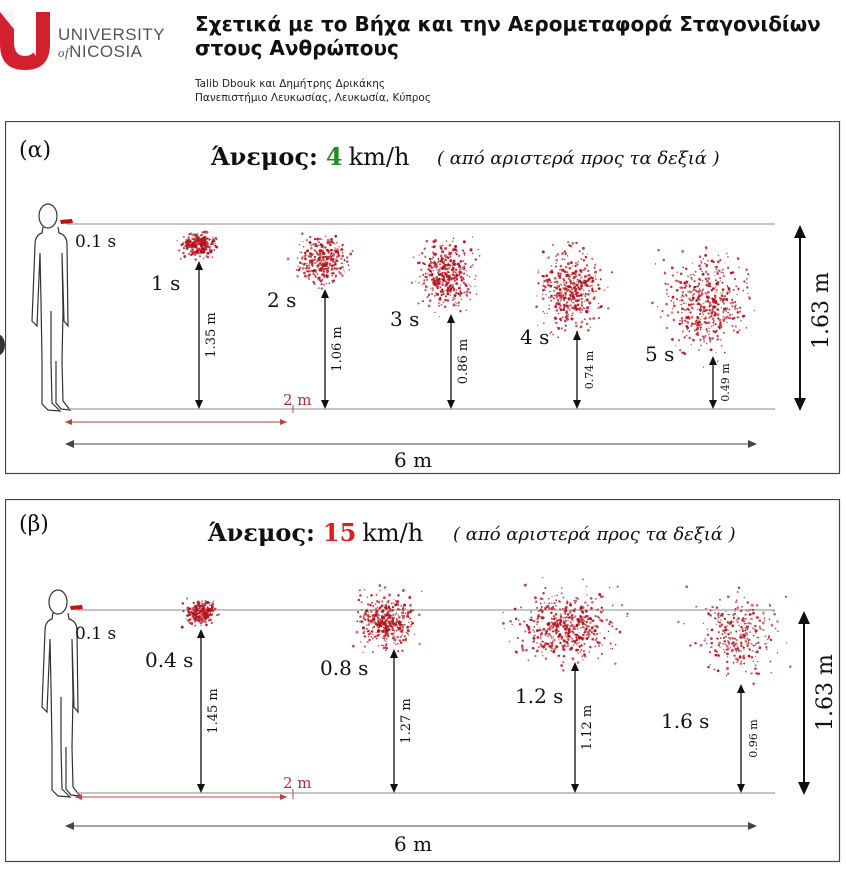 The image size is (846, 874). What do you see at coordinates (313, 98) in the screenshot?
I see `affiliation: Πανεπιστήμιο Λευκωσίας, Λευκωσία, Κύπρος` at bounding box center [313, 98].